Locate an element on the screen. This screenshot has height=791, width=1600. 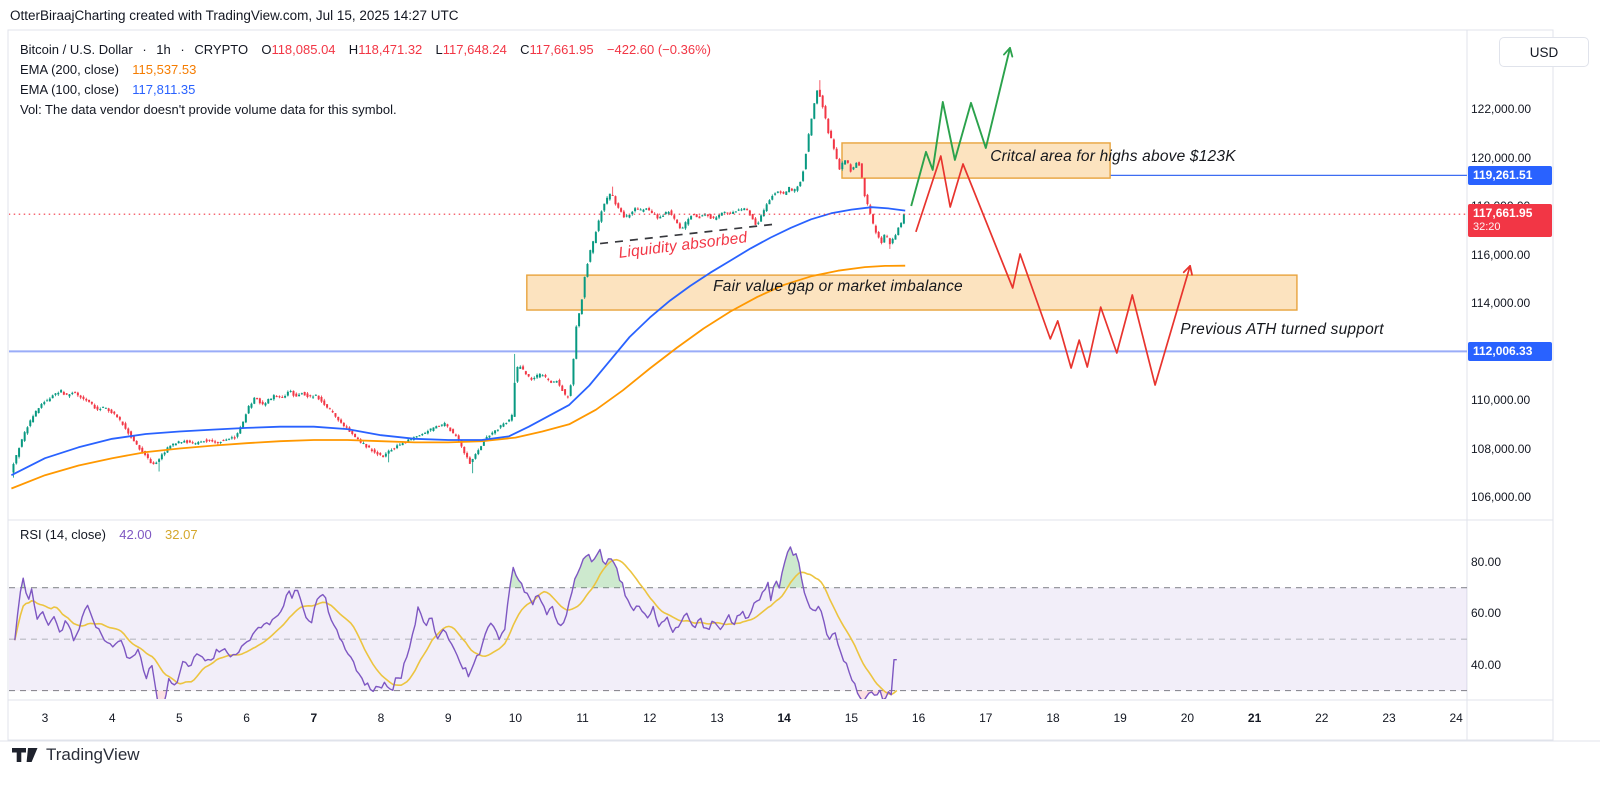
price-tick-label: 110,000.00 is located at coordinates (1501, 400).